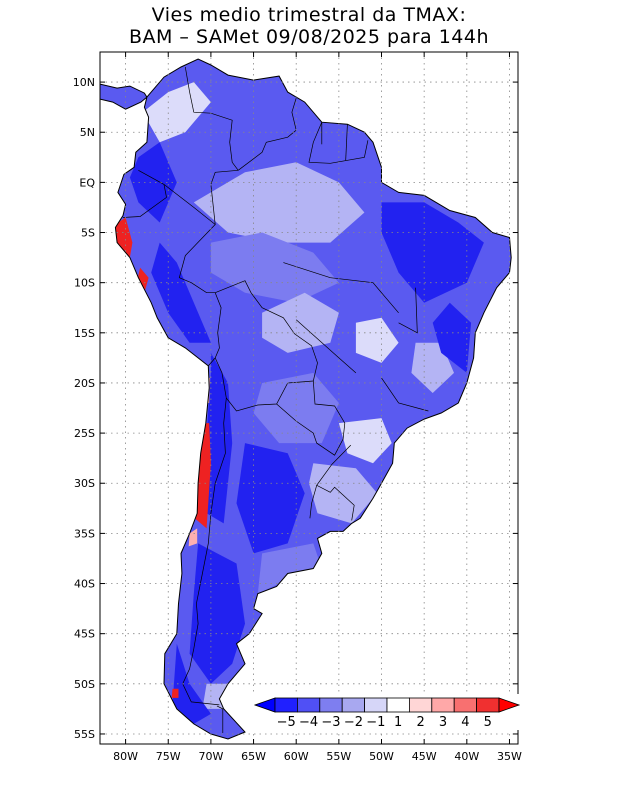 This screenshot has width=618, height=800. Describe the element at coordinates (125, 756) in the screenshot. I see `lon-tick-label: 80W` at that location.